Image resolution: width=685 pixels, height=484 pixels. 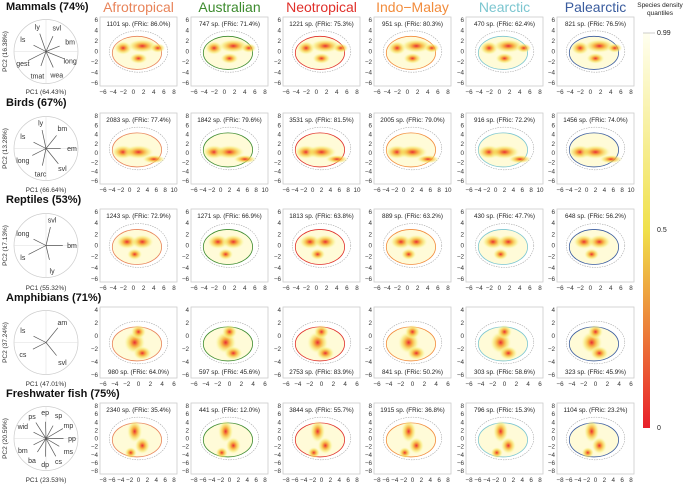 What do you see at coordinates (504, 7) in the screenshot?
I see `region-title: Nearctic` at bounding box center [504, 7].